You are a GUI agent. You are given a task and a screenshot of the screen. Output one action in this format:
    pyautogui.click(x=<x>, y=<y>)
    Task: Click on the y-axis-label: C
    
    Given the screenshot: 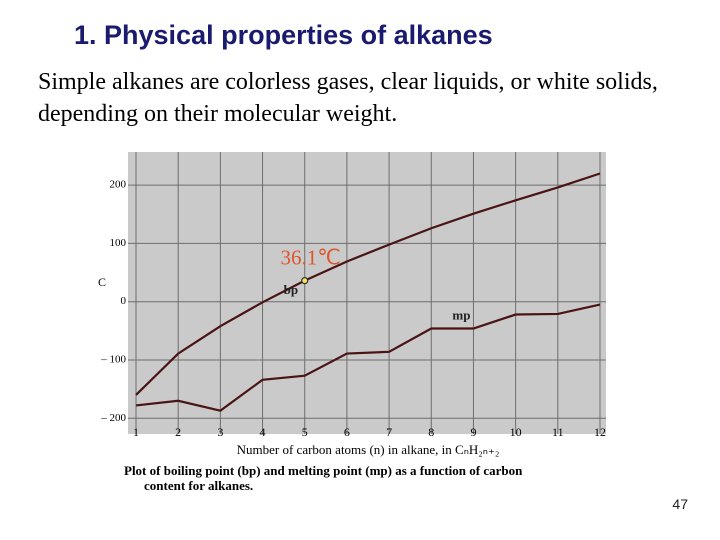 What is the action you would take?
    pyautogui.click(x=102, y=282)
    